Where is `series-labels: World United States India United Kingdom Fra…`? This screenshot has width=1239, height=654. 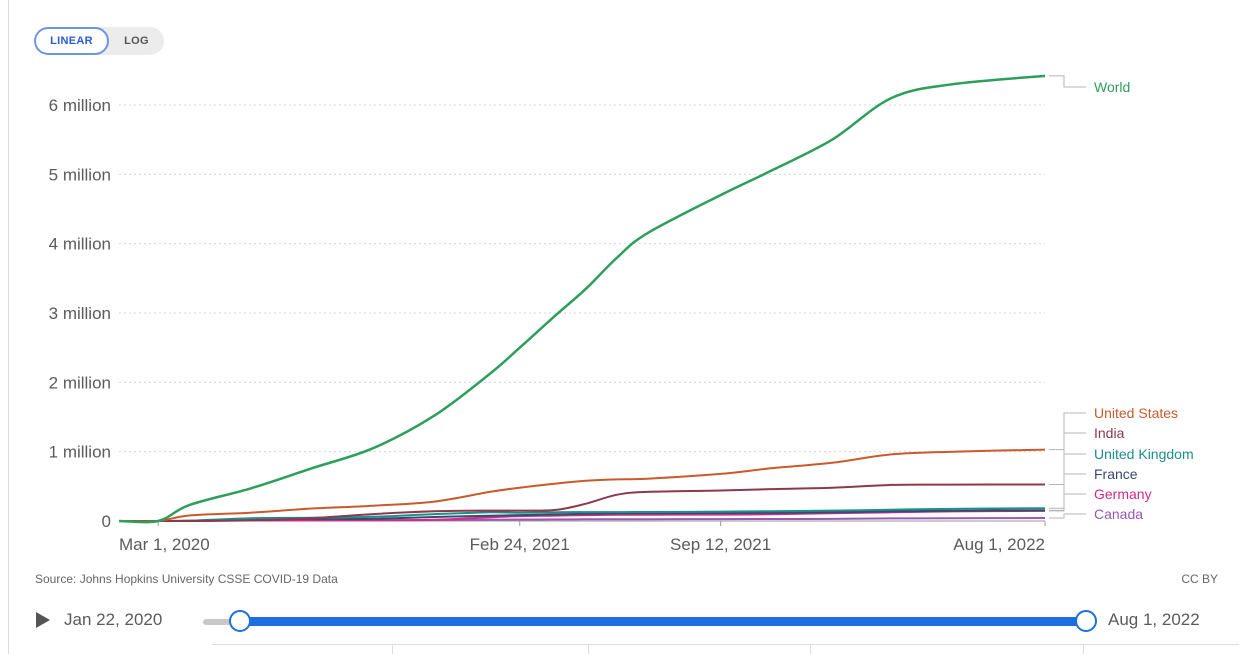
series-labels: World United States India United Kingdom Fra… is located at coordinates (1121, 298).